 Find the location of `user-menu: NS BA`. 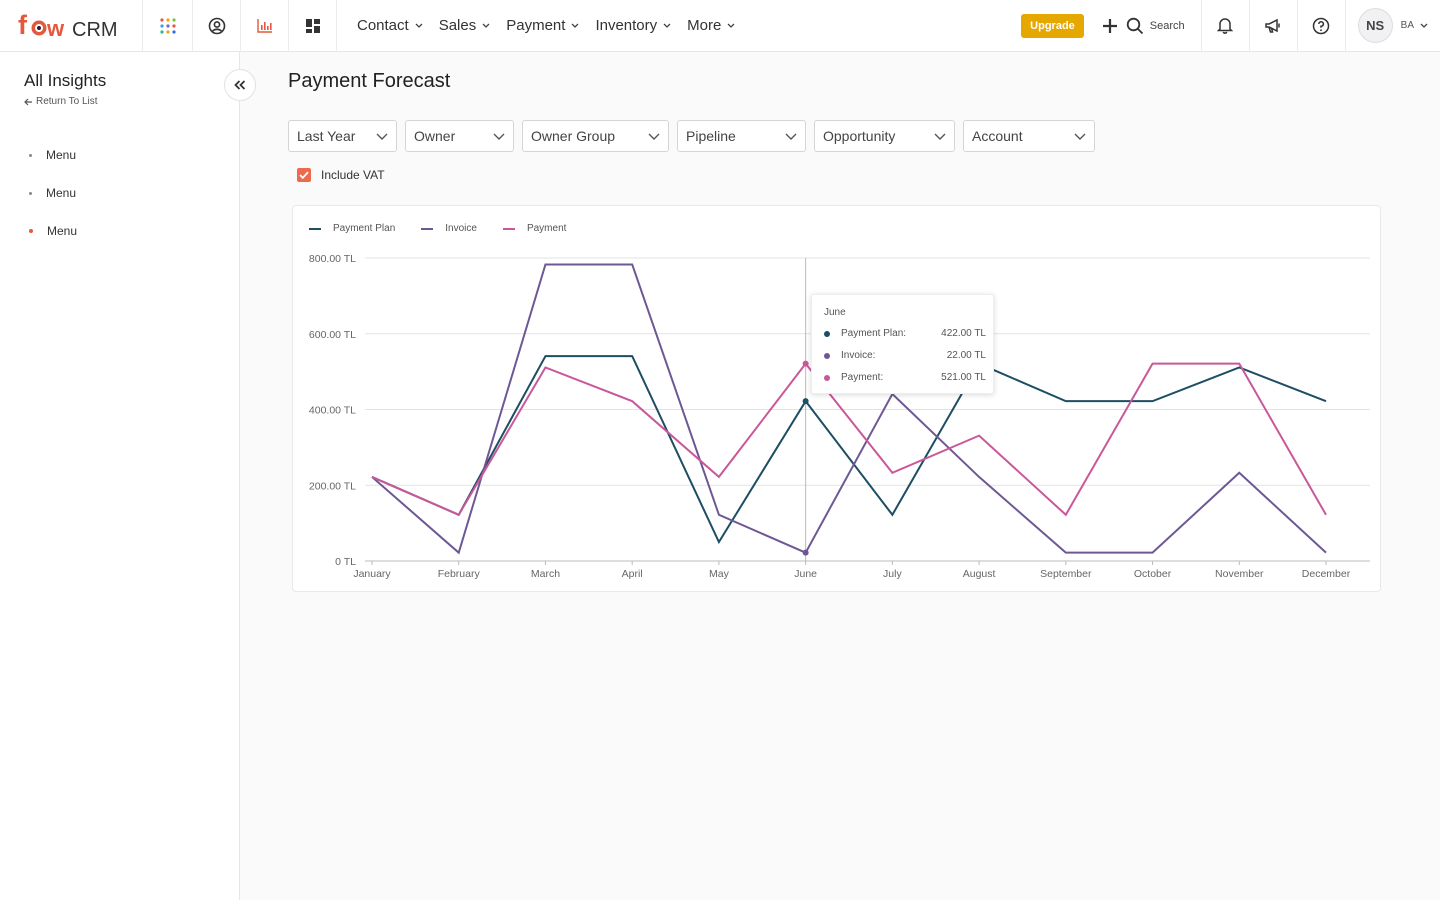

user-menu: NS BA is located at coordinates (1392, 26).